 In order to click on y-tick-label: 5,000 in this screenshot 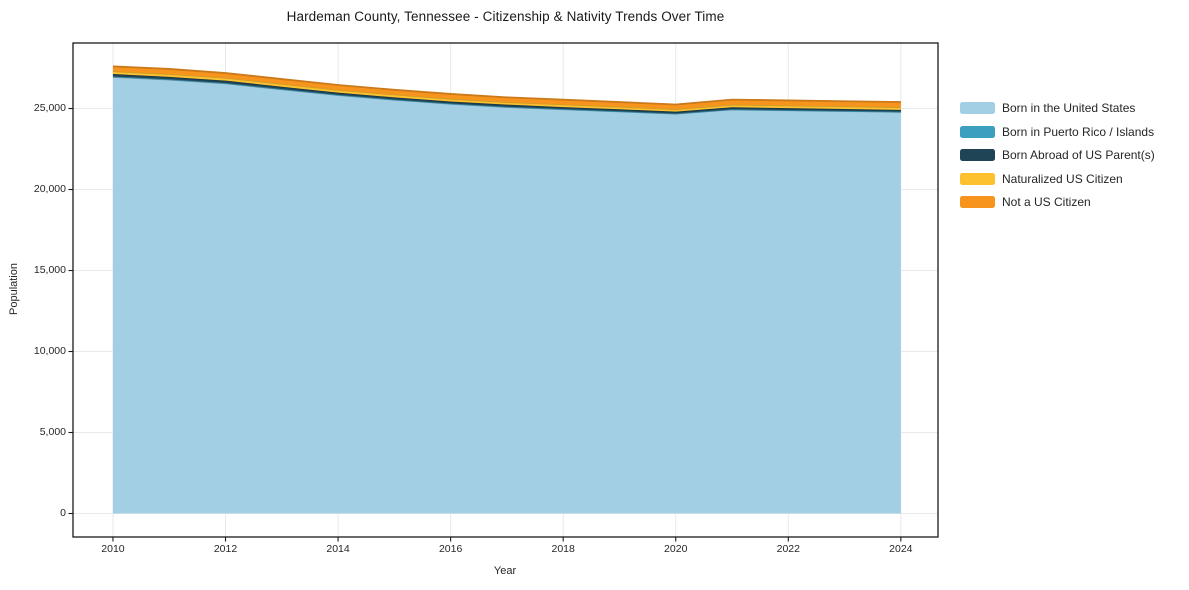, I will do `click(52, 432)`.